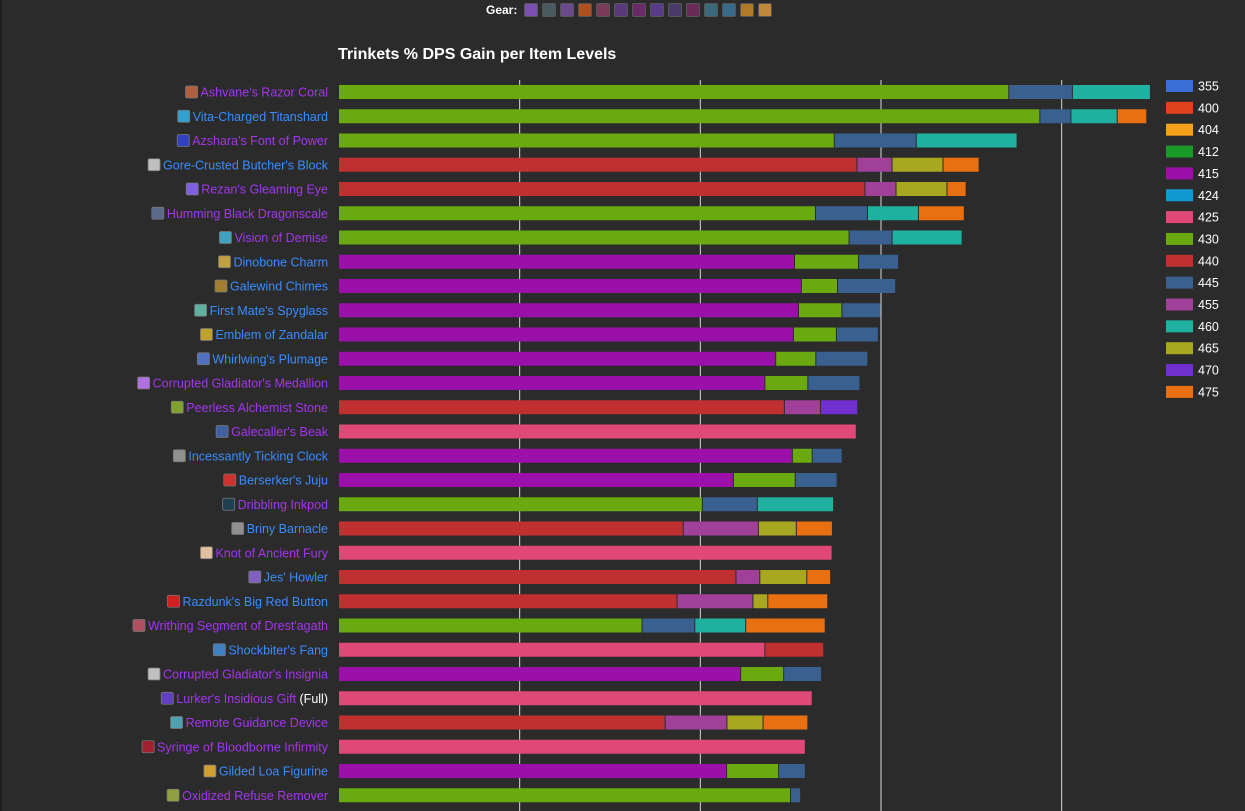  What do you see at coordinates (765, 10) in the screenshot?
I see `gear-trinket2-icon` at bounding box center [765, 10].